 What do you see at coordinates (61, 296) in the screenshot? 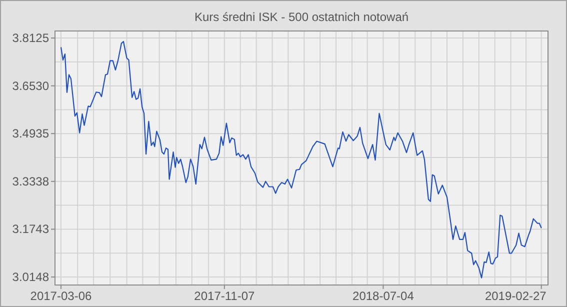
I see `x-tick-label: 2017-03-06` at bounding box center [61, 296].